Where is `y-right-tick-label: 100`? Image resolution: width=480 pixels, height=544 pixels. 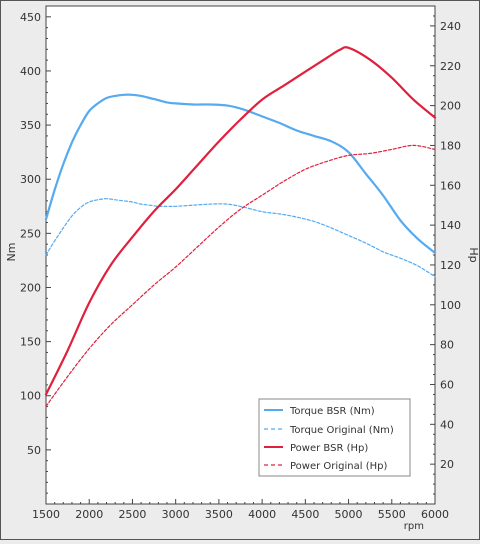
y-right-tick-label: 100 is located at coordinates (450, 305).